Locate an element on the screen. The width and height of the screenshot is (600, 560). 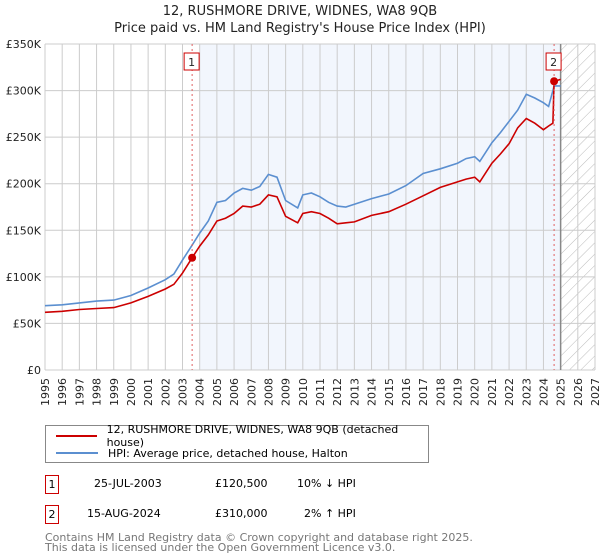
sale-hpi-diff: 10% ↓ HPI is located at coordinates (326, 483).